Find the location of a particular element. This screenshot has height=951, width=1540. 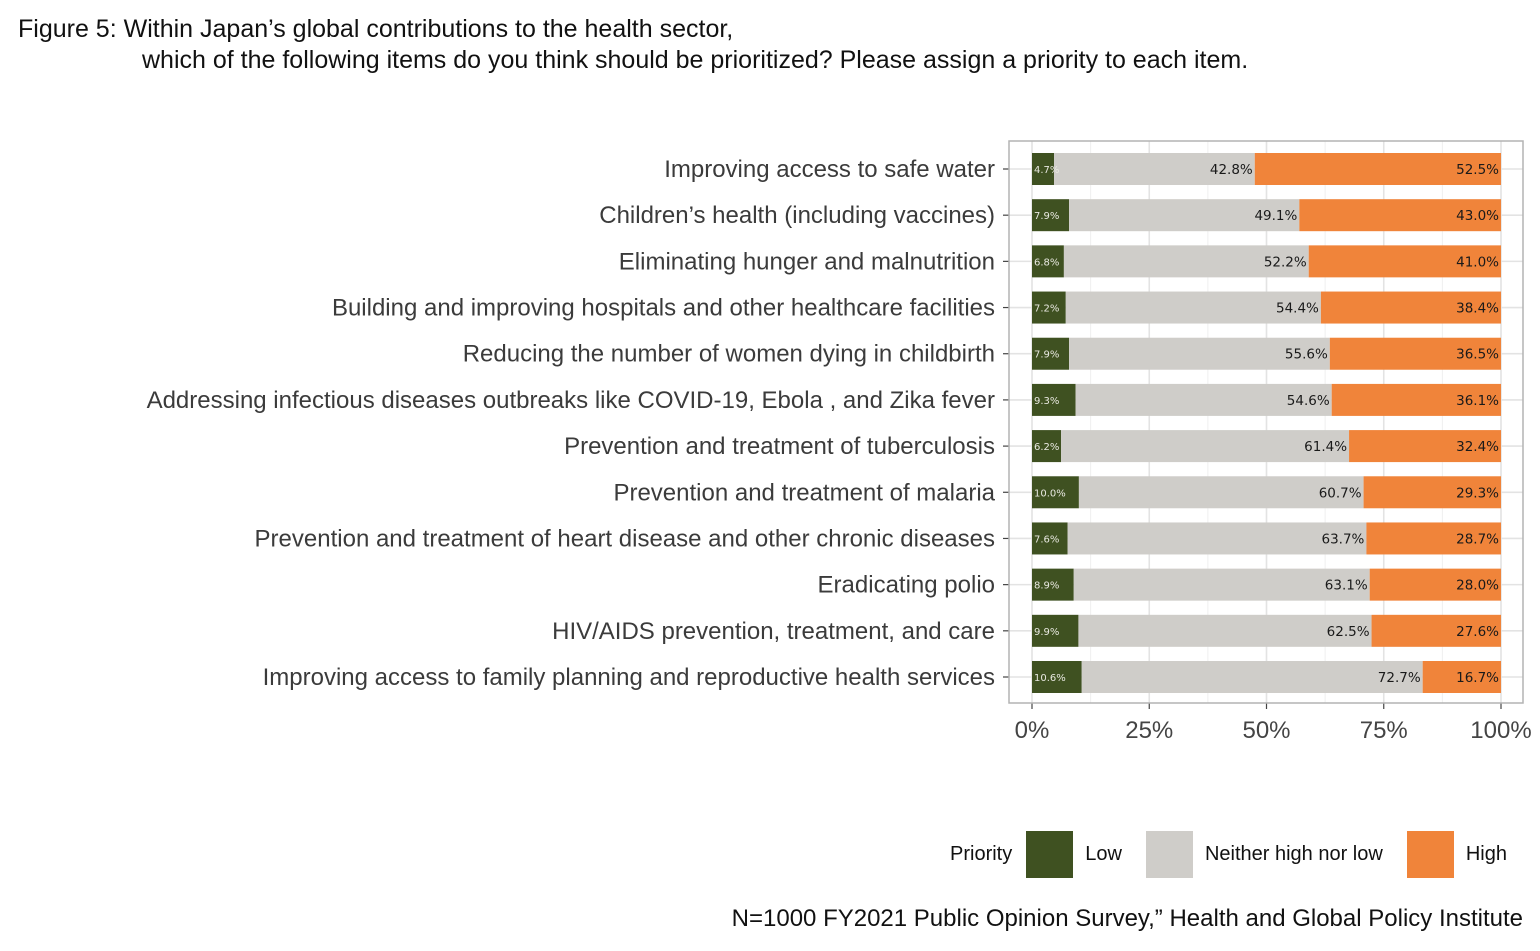

data-label: 6.2% is located at coordinates (1046, 447).